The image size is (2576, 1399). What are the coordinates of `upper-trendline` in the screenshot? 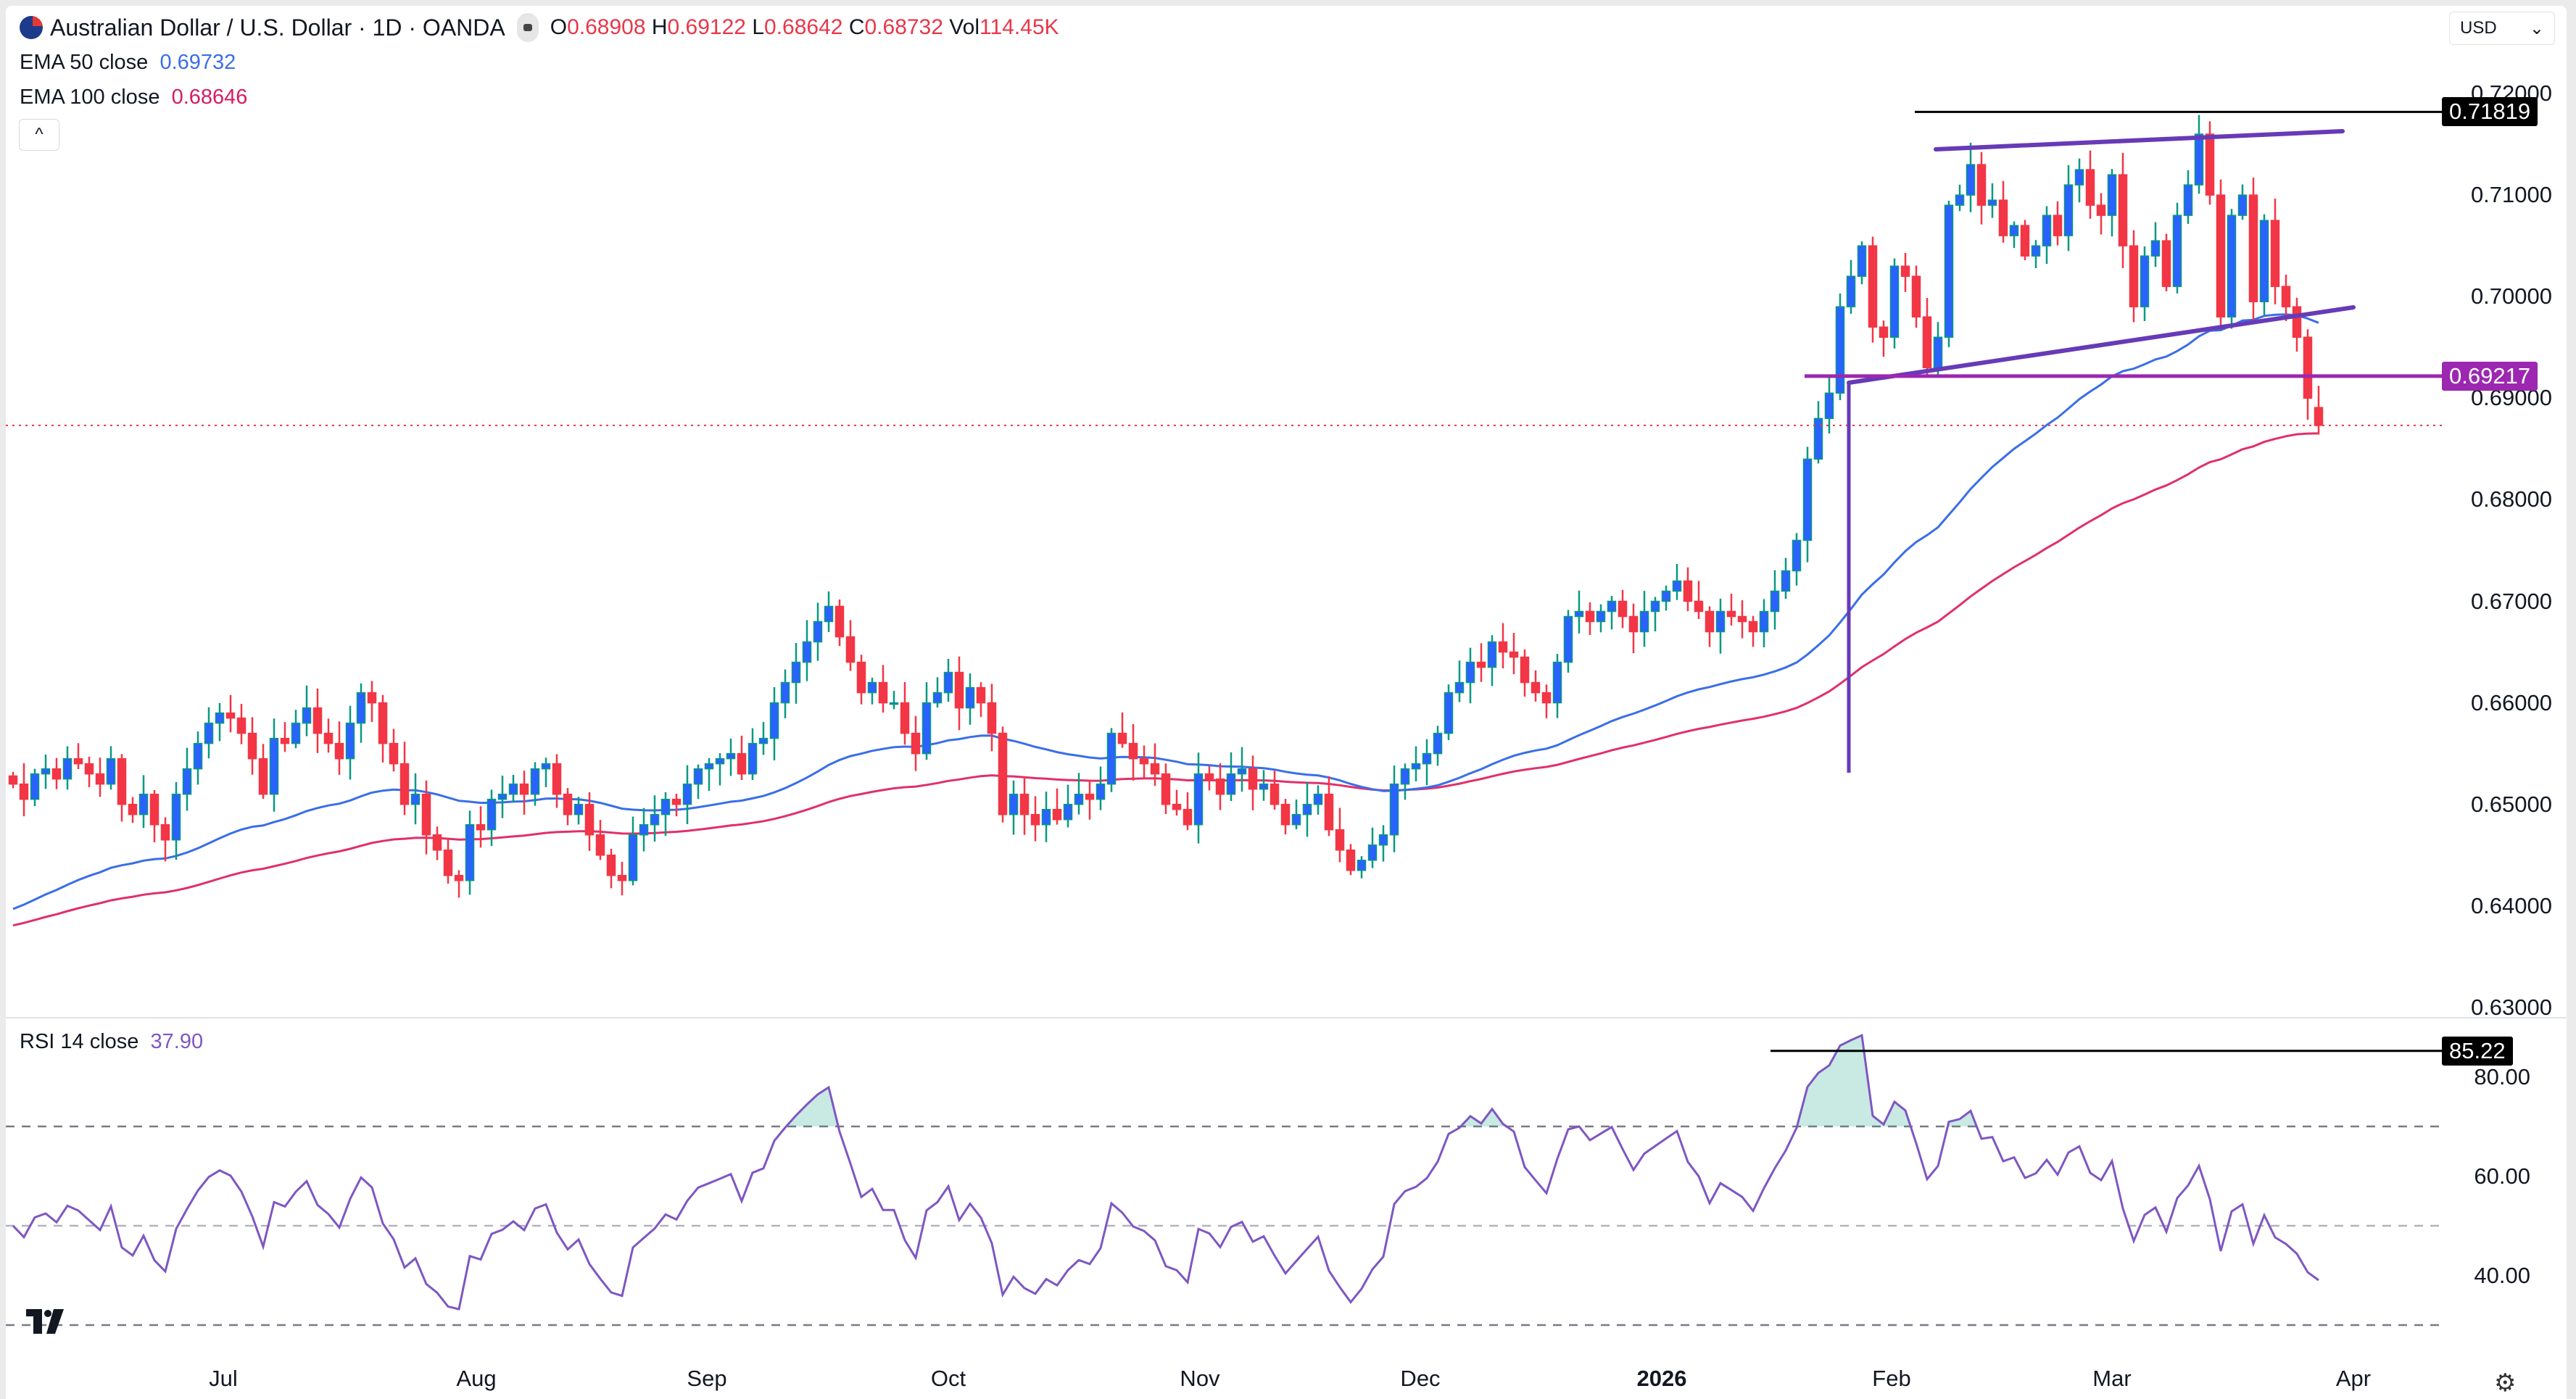 It's located at (2139, 140).